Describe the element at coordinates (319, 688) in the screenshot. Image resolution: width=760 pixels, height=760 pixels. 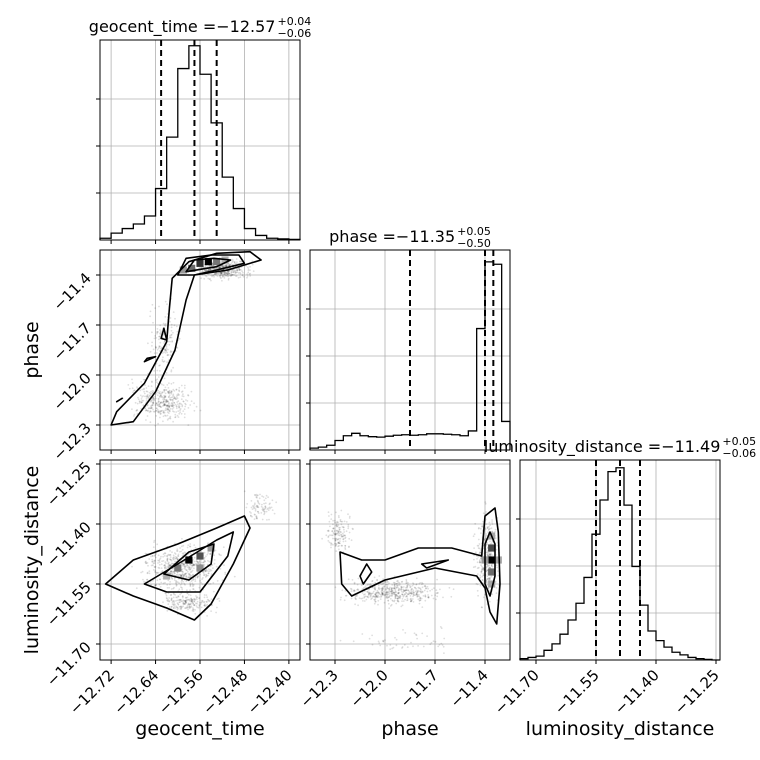
I see `x-tick-label-phase-0: −12.3` at that location.